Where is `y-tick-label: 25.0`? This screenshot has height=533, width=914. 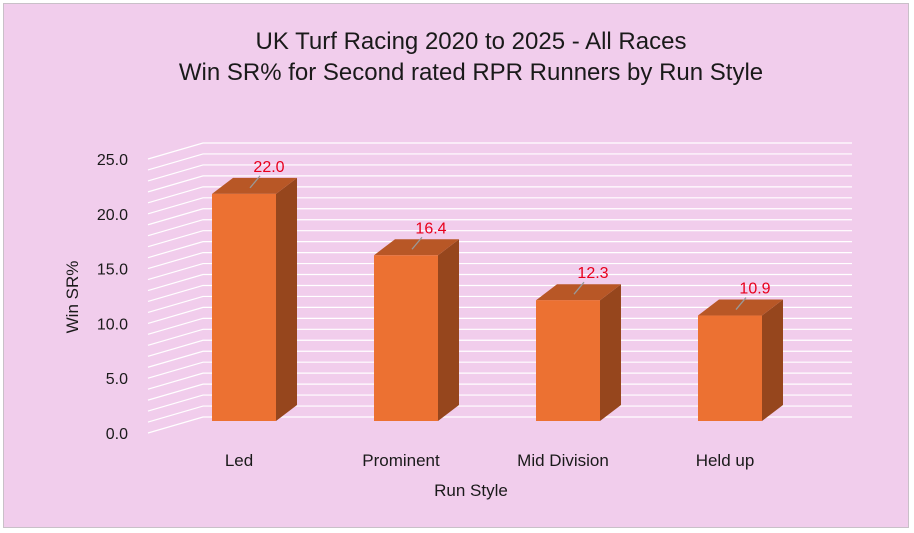 y-tick-label: 25.0 is located at coordinates (112, 160).